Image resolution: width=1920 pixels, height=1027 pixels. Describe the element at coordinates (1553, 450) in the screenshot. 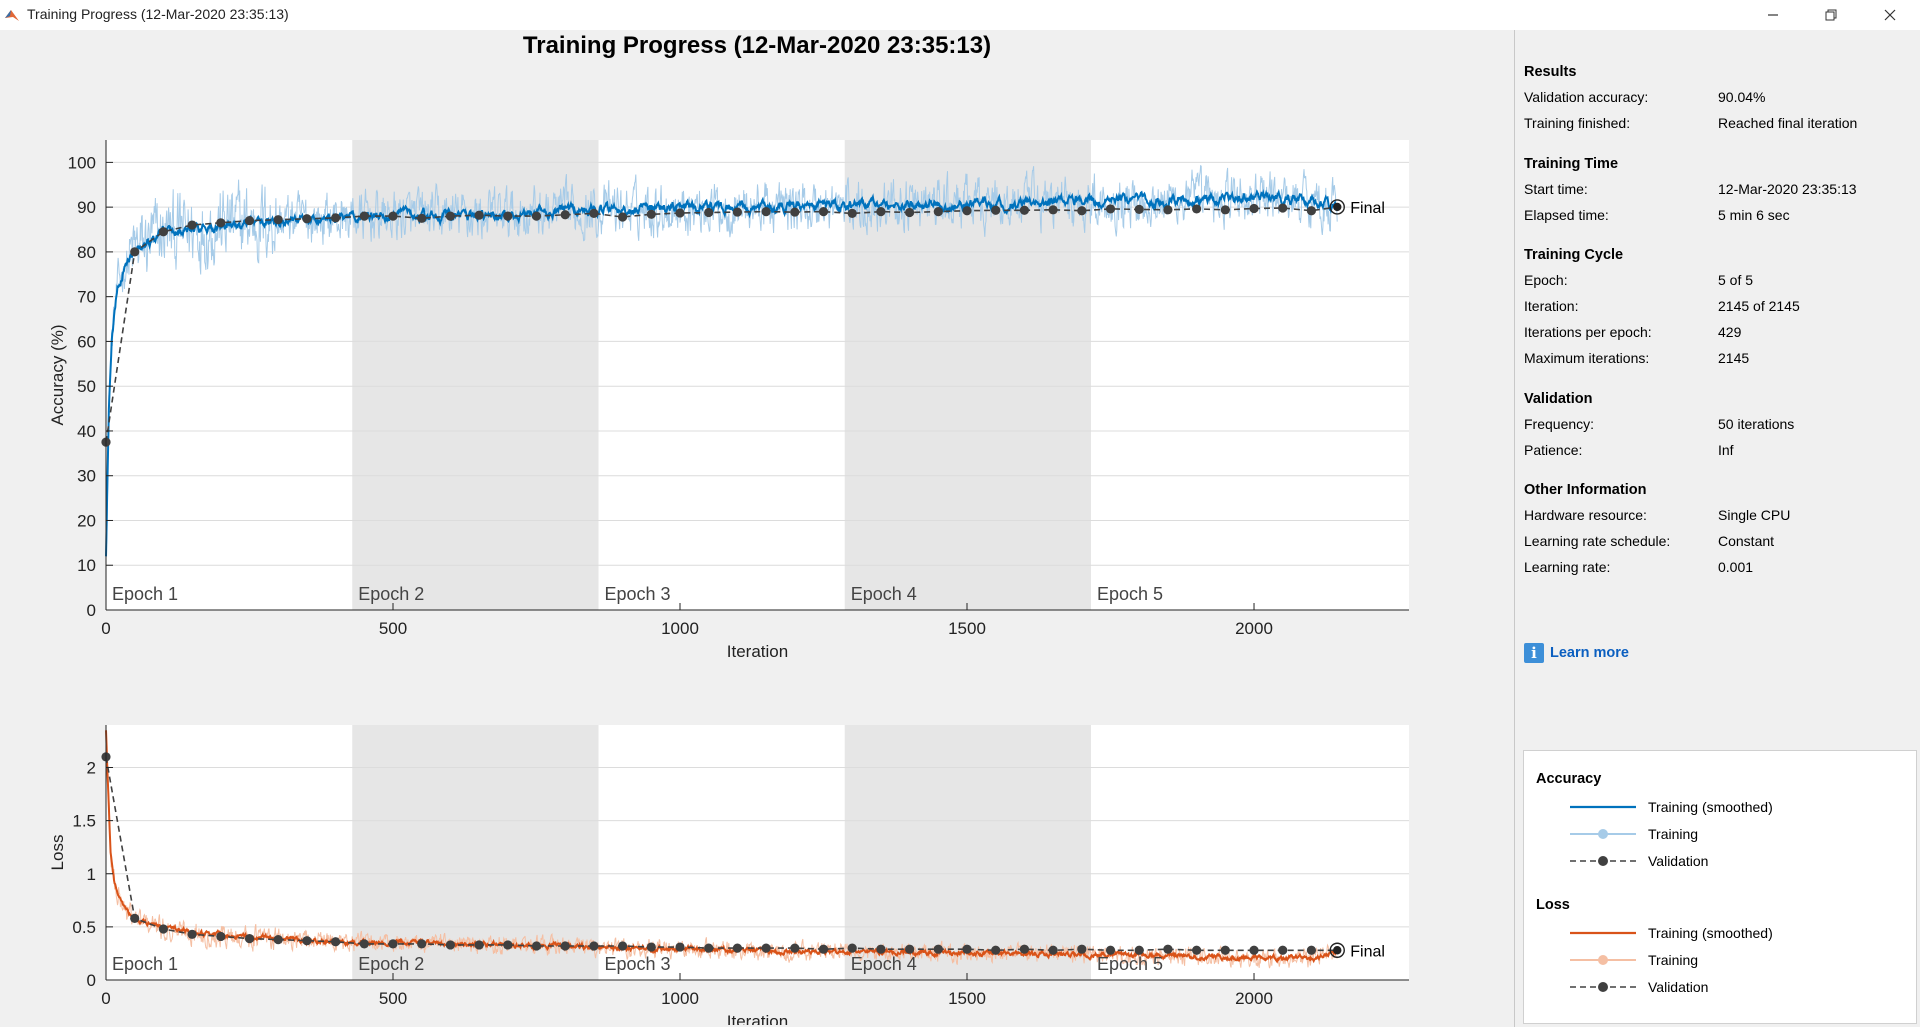

I see `info-label: Patience:` at that location.